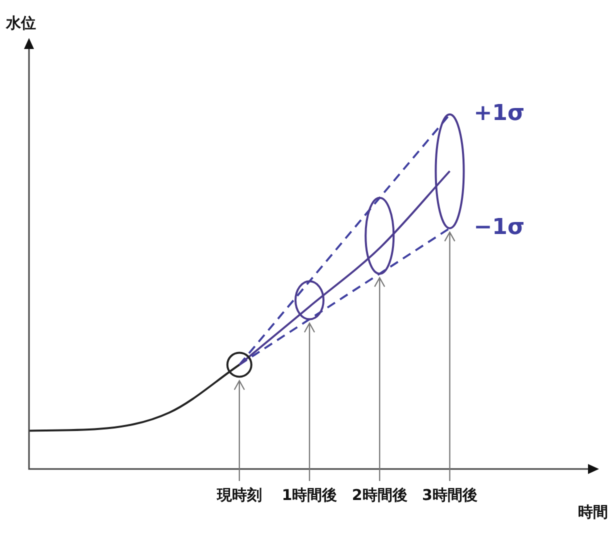 The image size is (611, 547). I want to click on x-axis-title: 時間, so click(593, 511).